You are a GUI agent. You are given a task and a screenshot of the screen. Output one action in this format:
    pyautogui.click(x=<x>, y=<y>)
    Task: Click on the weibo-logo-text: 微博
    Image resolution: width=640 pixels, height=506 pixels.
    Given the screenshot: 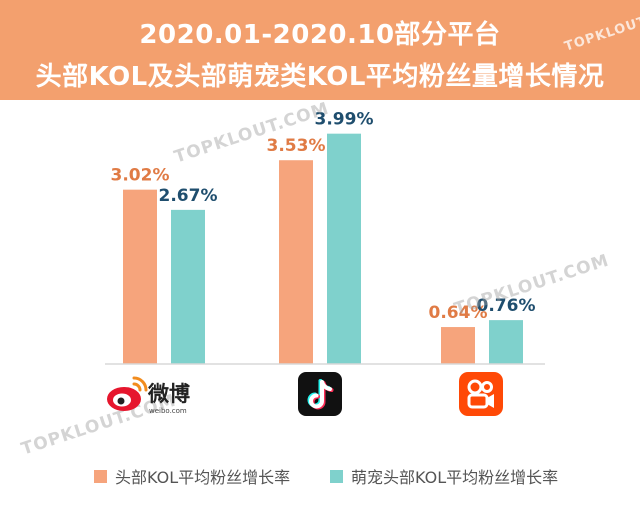 What is the action you would take?
    pyautogui.click(x=168, y=394)
    